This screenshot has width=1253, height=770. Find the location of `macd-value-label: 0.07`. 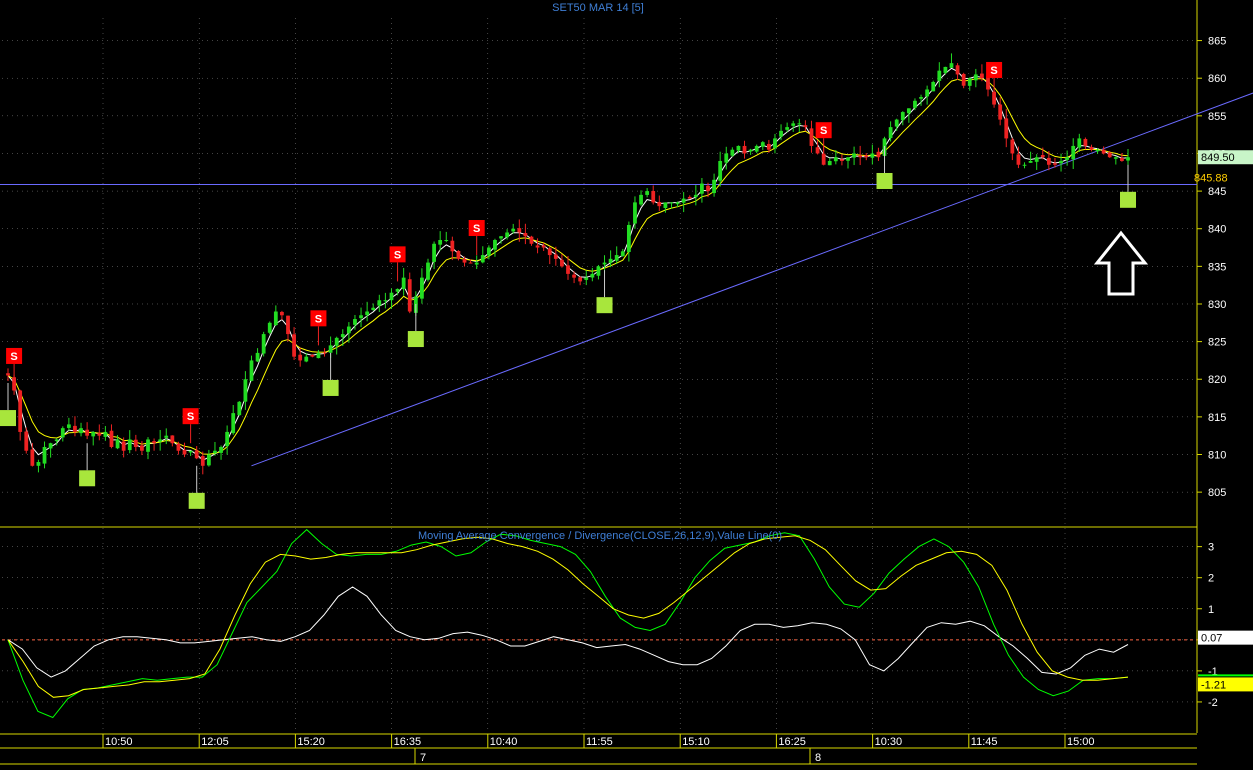

macd-value-label: 0.07 is located at coordinates (1211, 639).